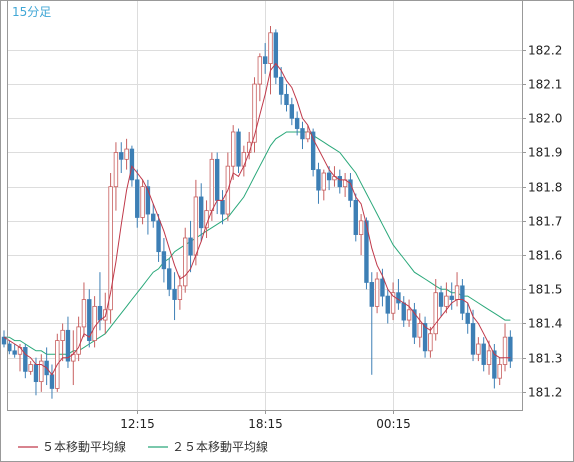 This screenshot has height=462, width=574. What do you see at coordinates (545, 324) in the screenshot?
I see `y-tick-label: 181.4` at bounding box center [545, 324].